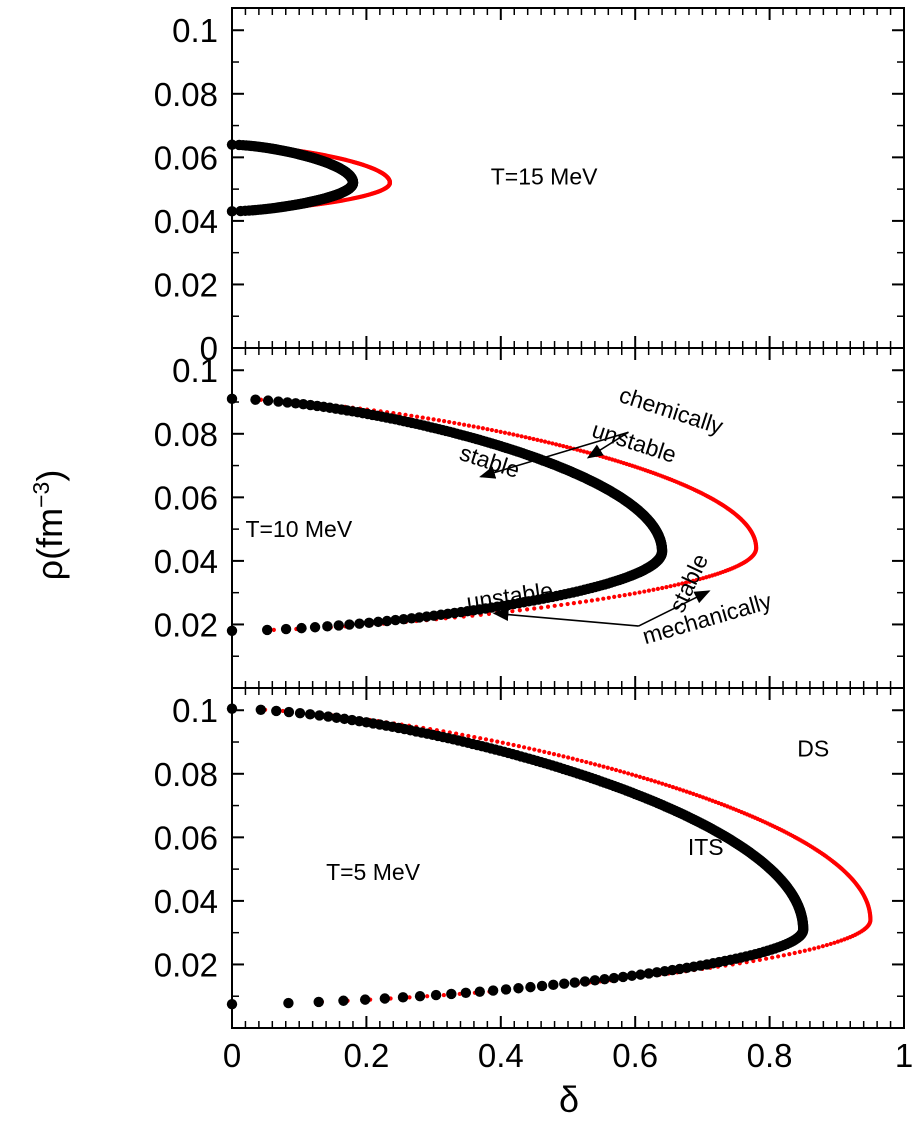 This screenshot has width=912, height=1123. I want to click on its-boundary-T10, so click(447, 514).